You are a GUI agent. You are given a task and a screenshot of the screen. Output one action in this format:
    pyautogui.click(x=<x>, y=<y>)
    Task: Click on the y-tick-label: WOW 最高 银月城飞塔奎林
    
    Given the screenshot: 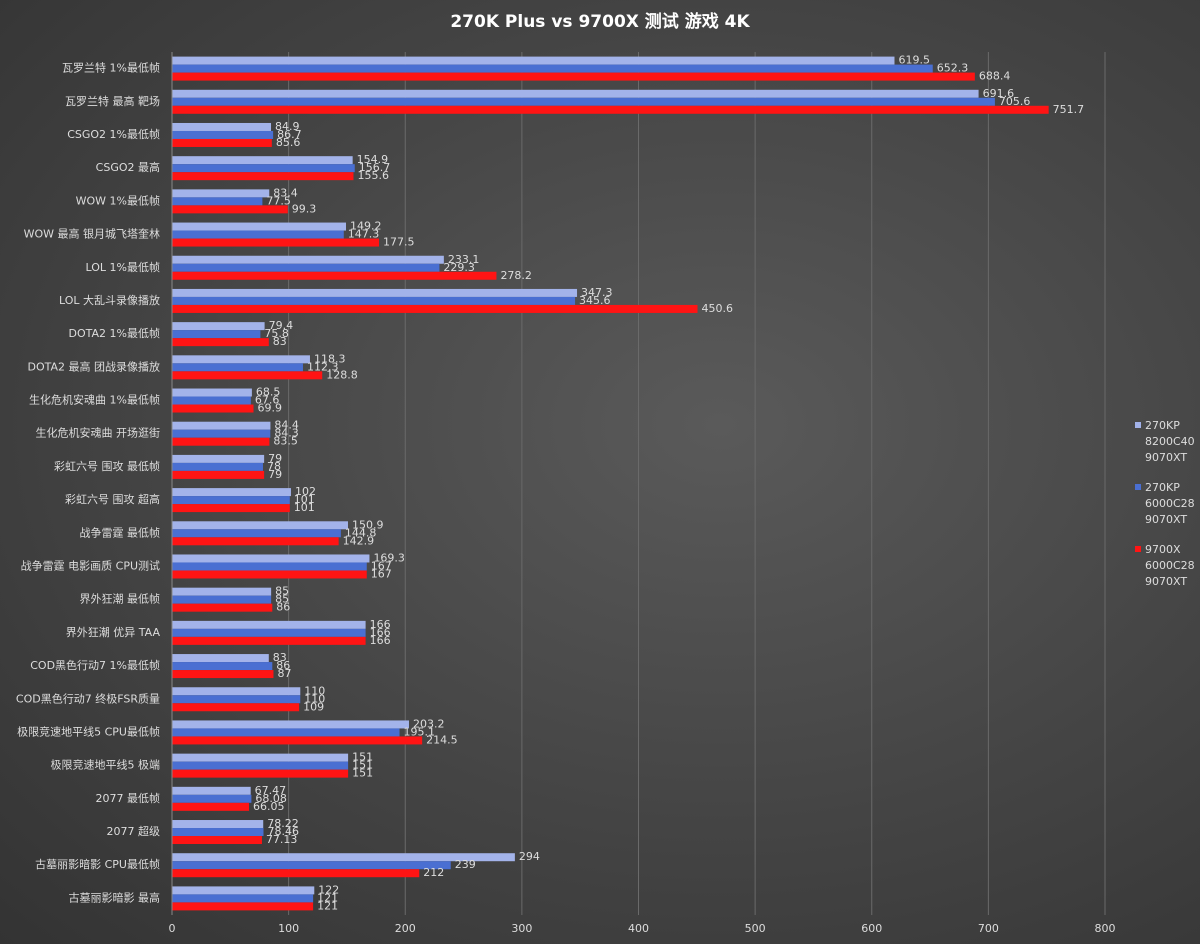 What is the action you would take?
    pyautogui.click(x=92, y=234)
    